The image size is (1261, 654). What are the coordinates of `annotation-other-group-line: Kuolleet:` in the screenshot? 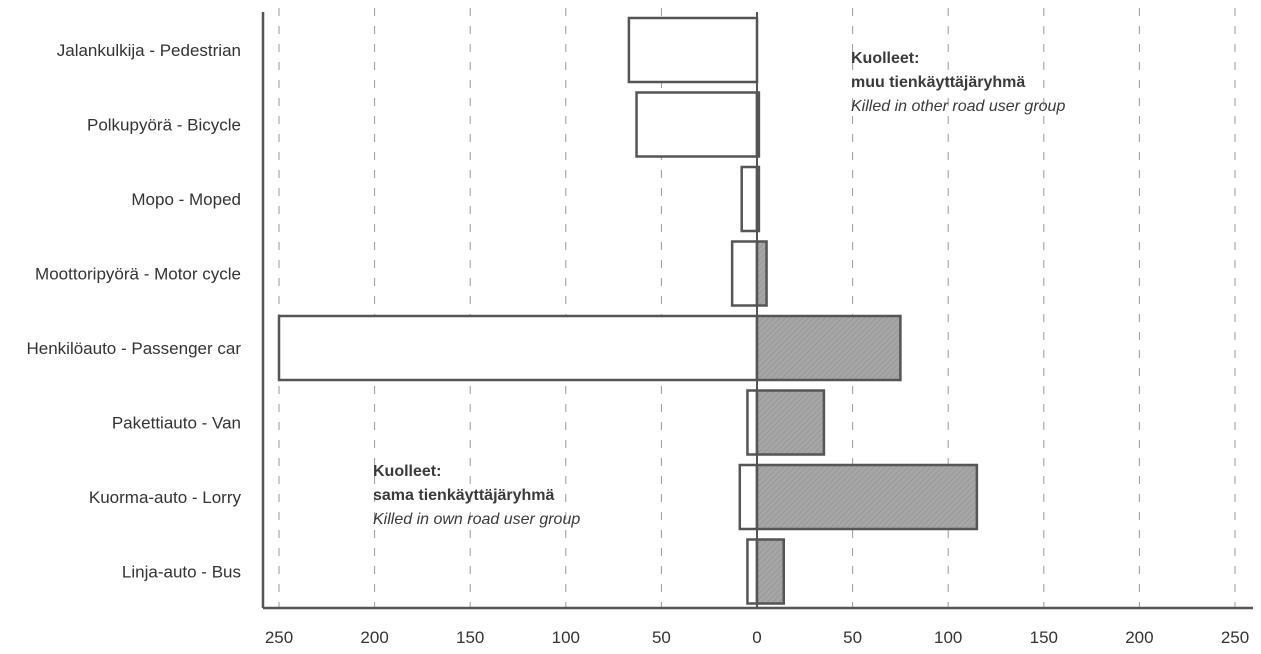 It's located at (885, 58).